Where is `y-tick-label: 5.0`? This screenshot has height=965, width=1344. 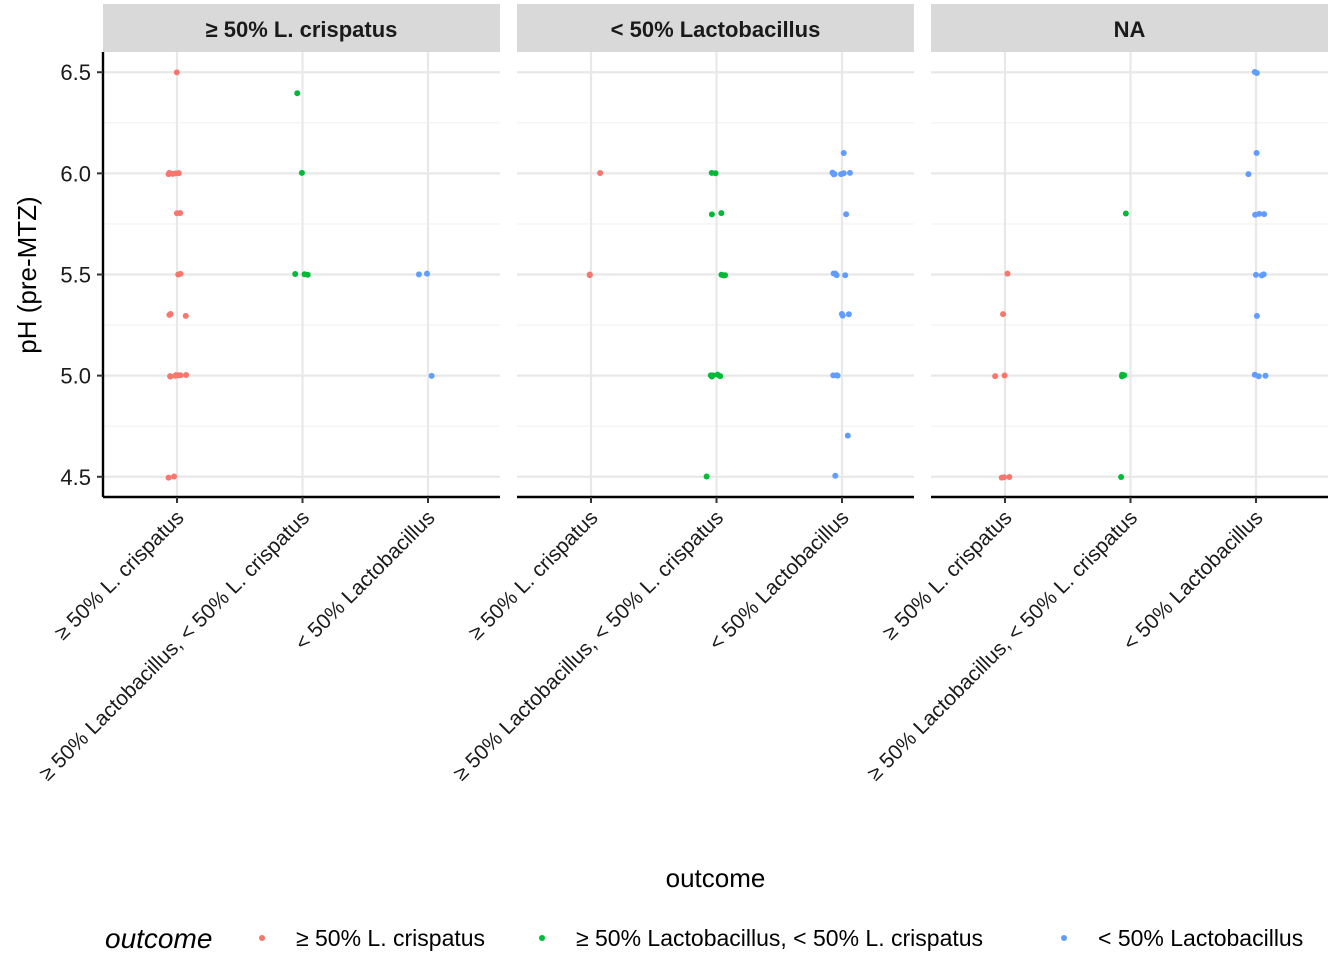
y-tick-label: 5.0 is located at coordinates (75, 376).